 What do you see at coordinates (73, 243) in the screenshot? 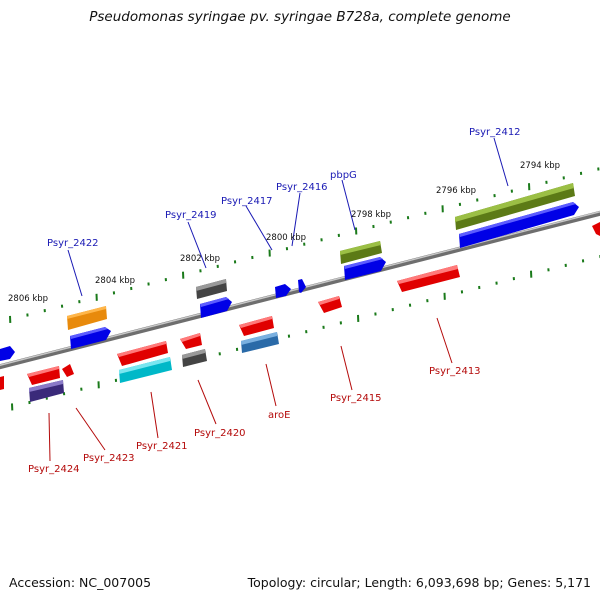
I see `gene-label-psyr-2422: Psyr_2422` at bounding box center [73, 243].